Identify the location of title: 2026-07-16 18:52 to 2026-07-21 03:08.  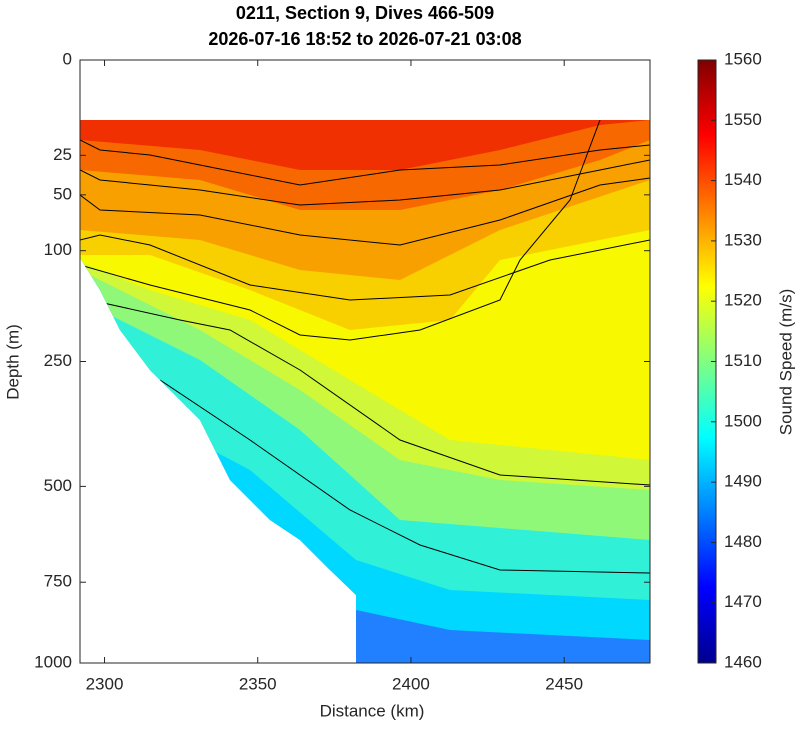
(364, 39).